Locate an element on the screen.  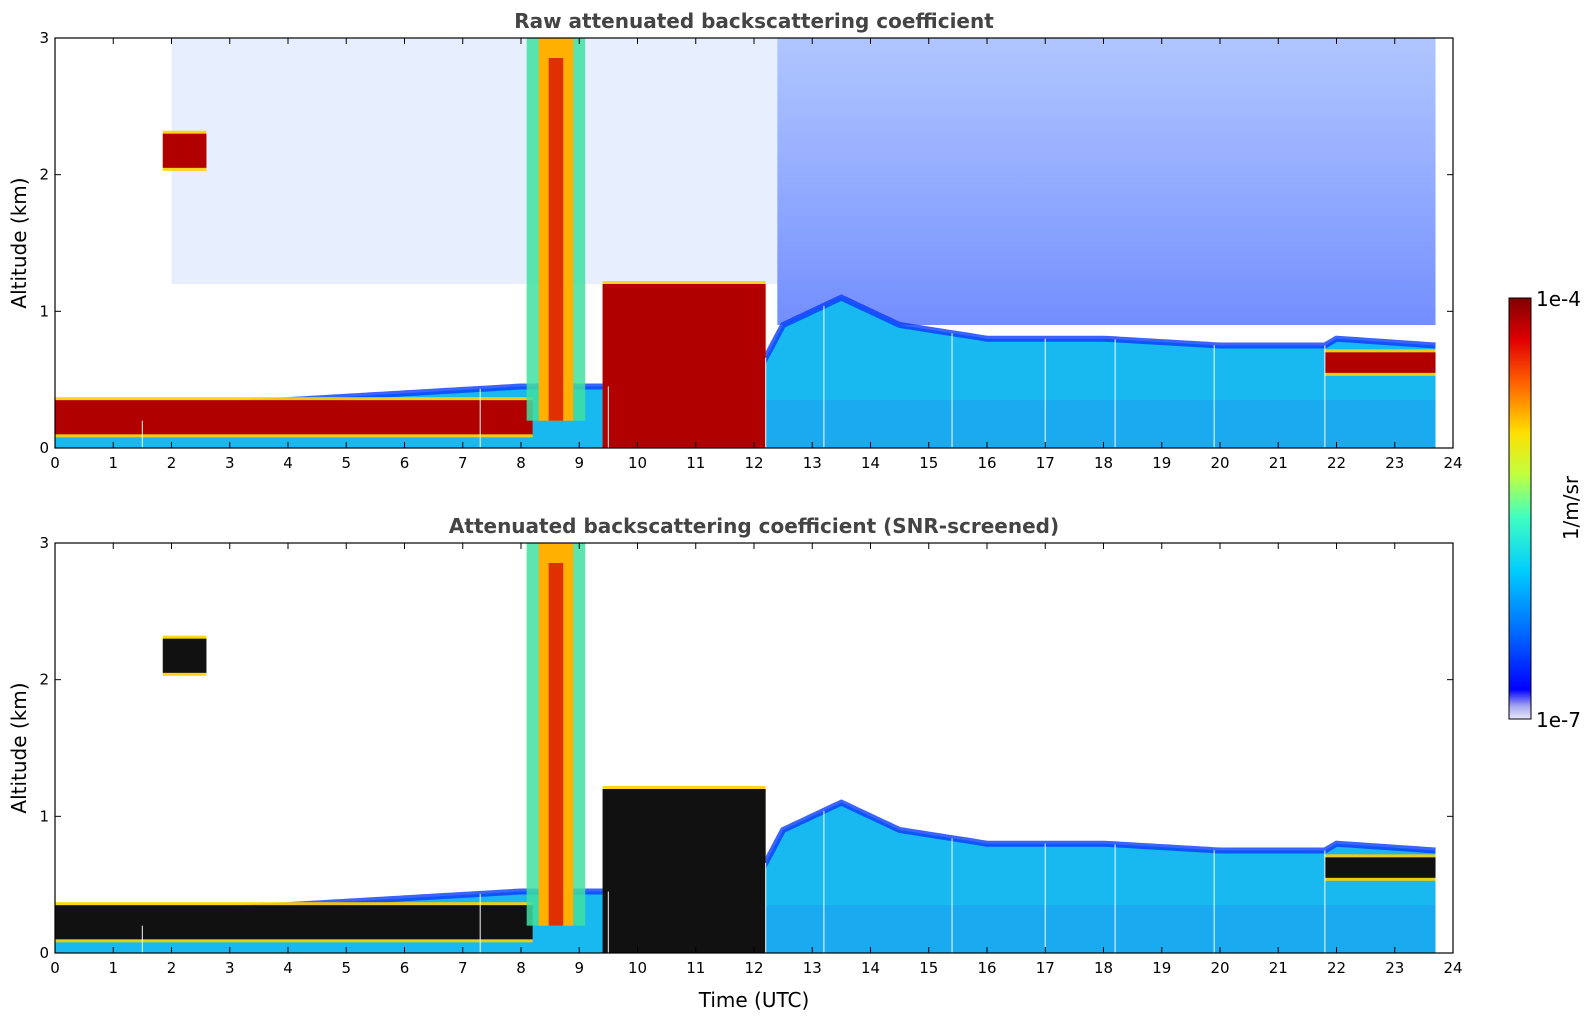
noise-field is located at coordinates (1106, 181).